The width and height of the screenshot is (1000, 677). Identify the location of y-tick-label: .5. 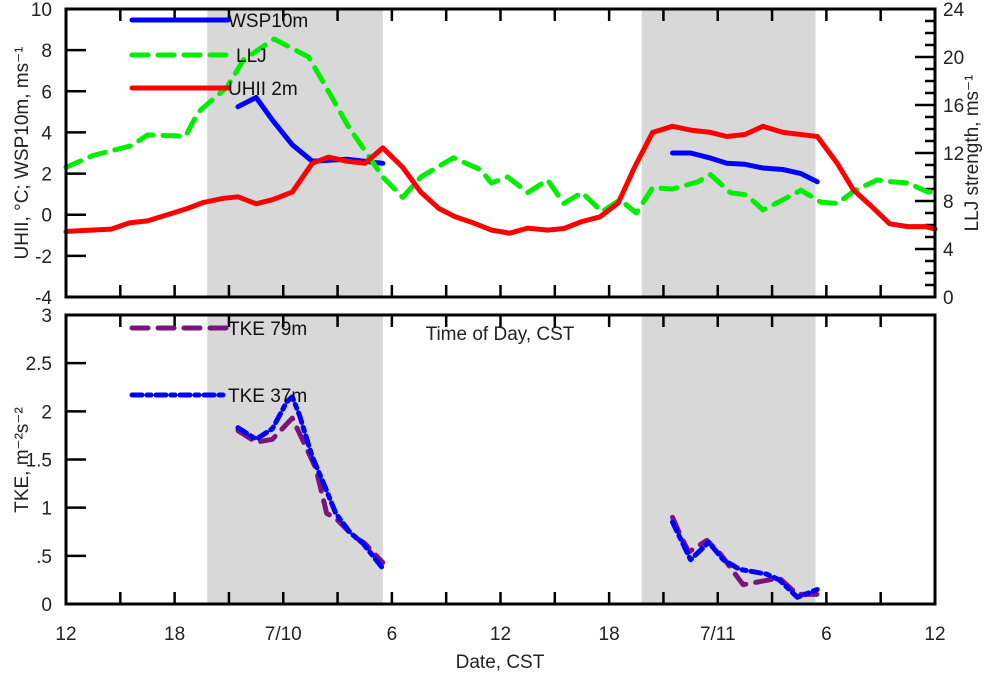
(44, 557).